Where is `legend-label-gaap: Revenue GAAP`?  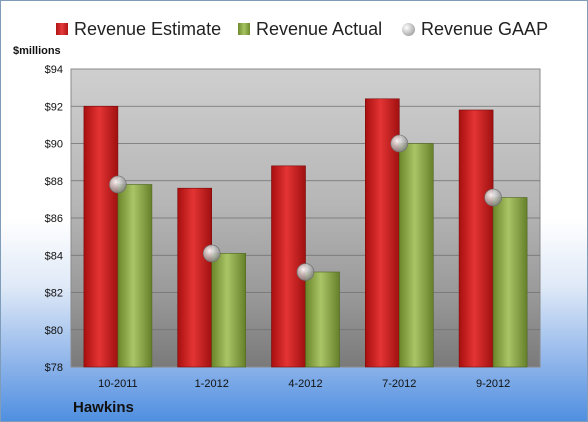 legend-label-gaap: Revenue GAAP is located at coordinates (485, 28).